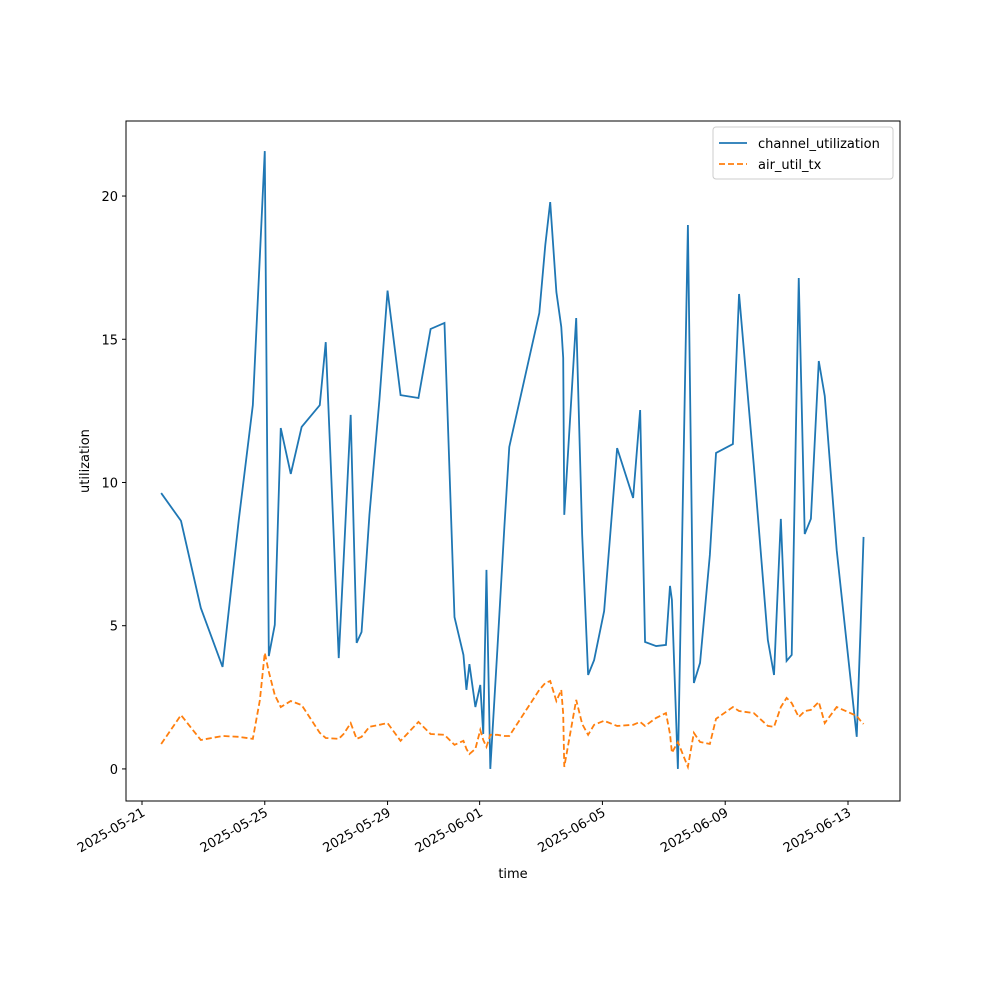 This screenshot has width=1000, height=1000. What do you see at coordinates (109, 197) in the screenshot?
I see `y-tick-label: 20` at bounding box center [109, 197].